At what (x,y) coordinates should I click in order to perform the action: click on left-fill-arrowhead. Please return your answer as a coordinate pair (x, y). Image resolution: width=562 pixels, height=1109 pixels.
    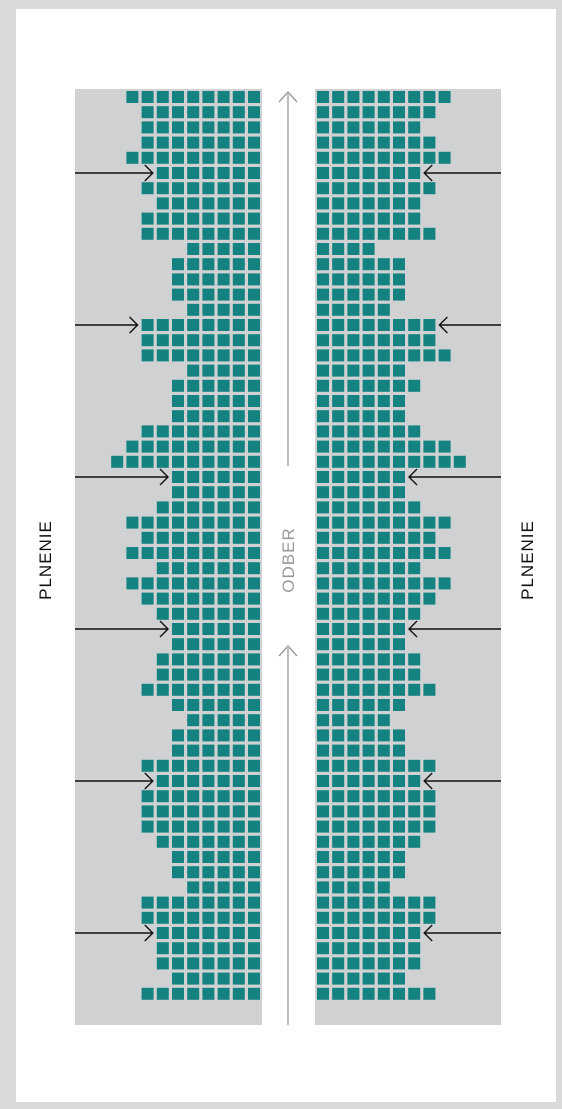
    Looking at the image, I should click on (164, 629).